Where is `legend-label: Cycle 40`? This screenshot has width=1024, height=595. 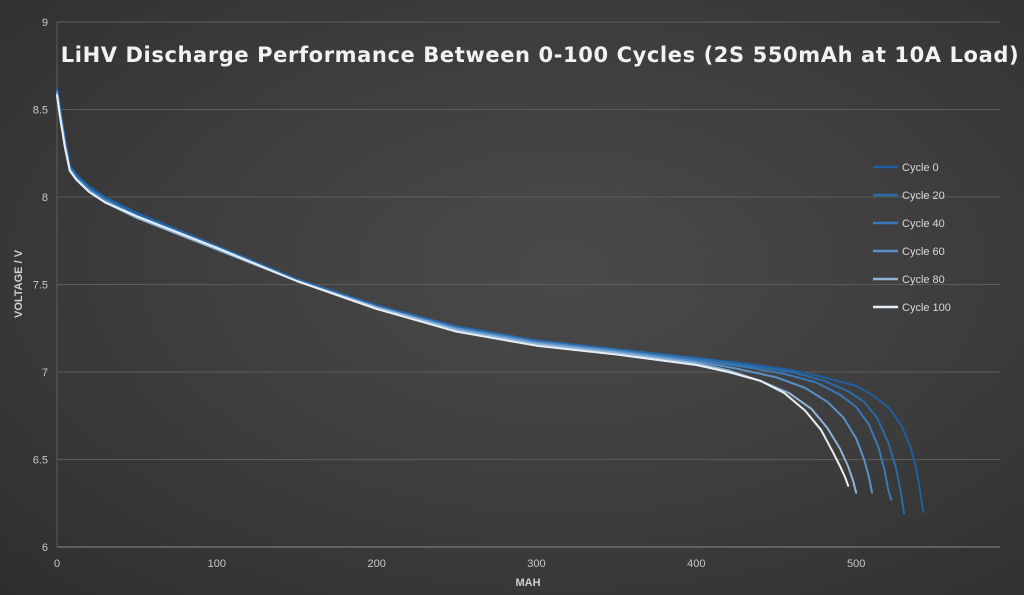
legend-label: Cycle 40 is located at coordinates (923, 224).